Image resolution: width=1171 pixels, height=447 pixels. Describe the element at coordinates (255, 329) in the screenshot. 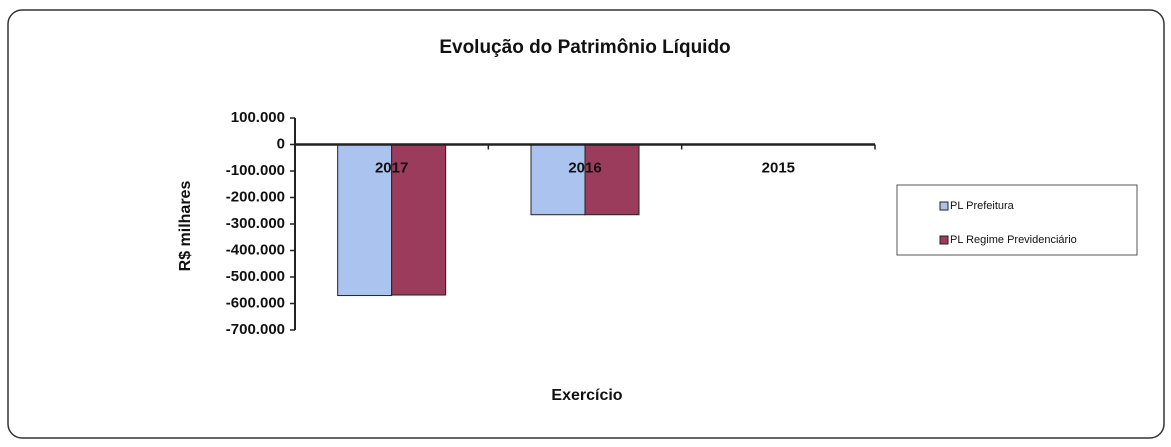

I see `y-tick-label: -700.000` at that location.